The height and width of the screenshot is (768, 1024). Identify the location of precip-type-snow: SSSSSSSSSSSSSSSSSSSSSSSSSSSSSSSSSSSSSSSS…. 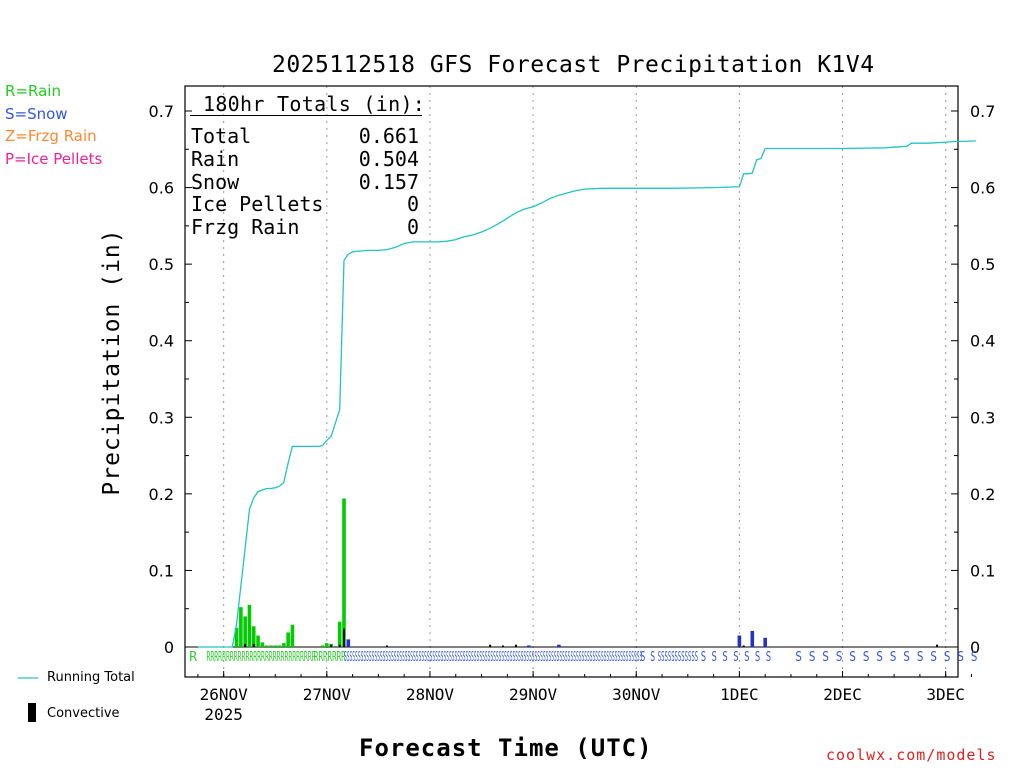
(493, 657).